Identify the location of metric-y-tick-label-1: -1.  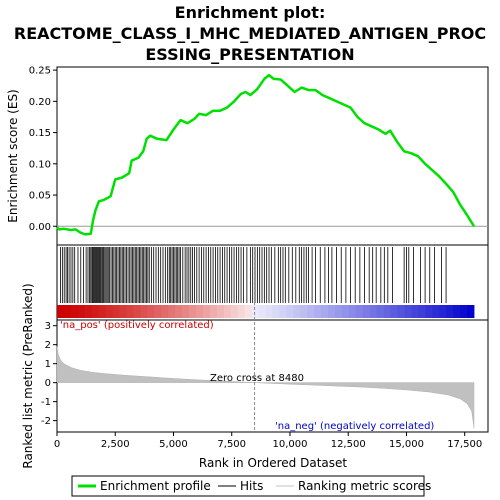
(46, 402).